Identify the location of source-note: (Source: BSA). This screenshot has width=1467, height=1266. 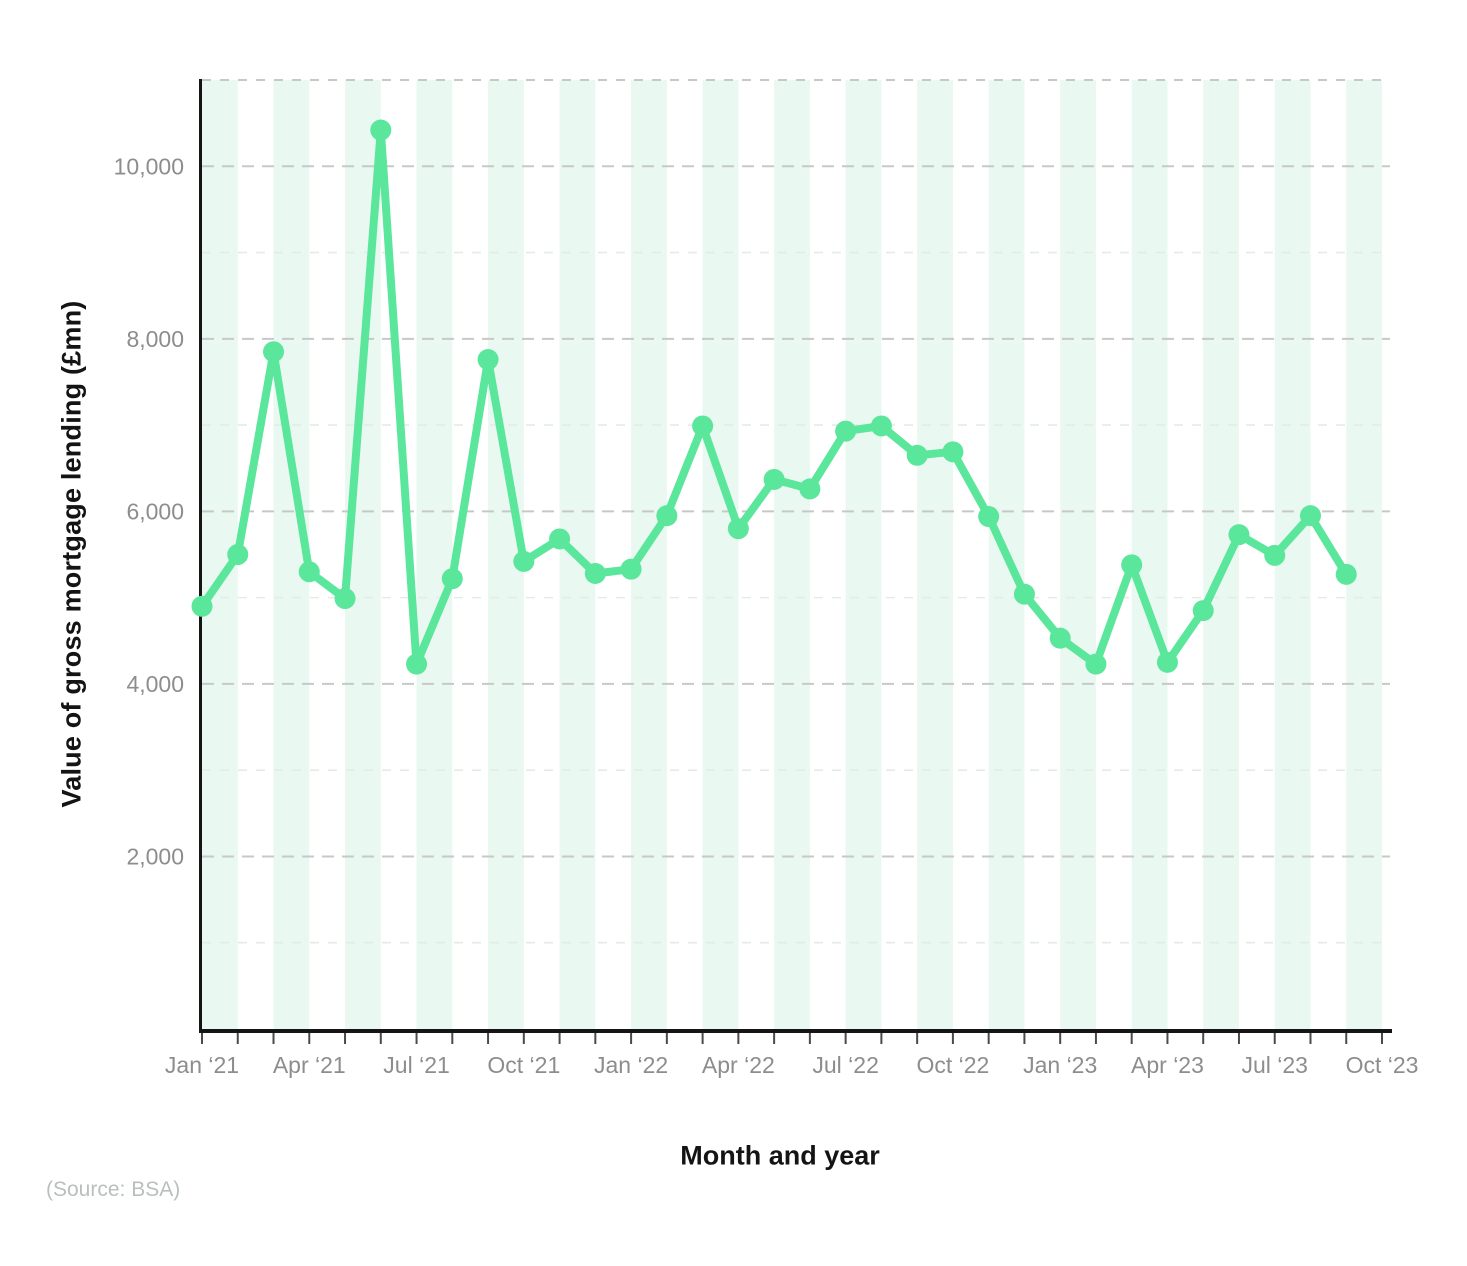
(113, 1189).